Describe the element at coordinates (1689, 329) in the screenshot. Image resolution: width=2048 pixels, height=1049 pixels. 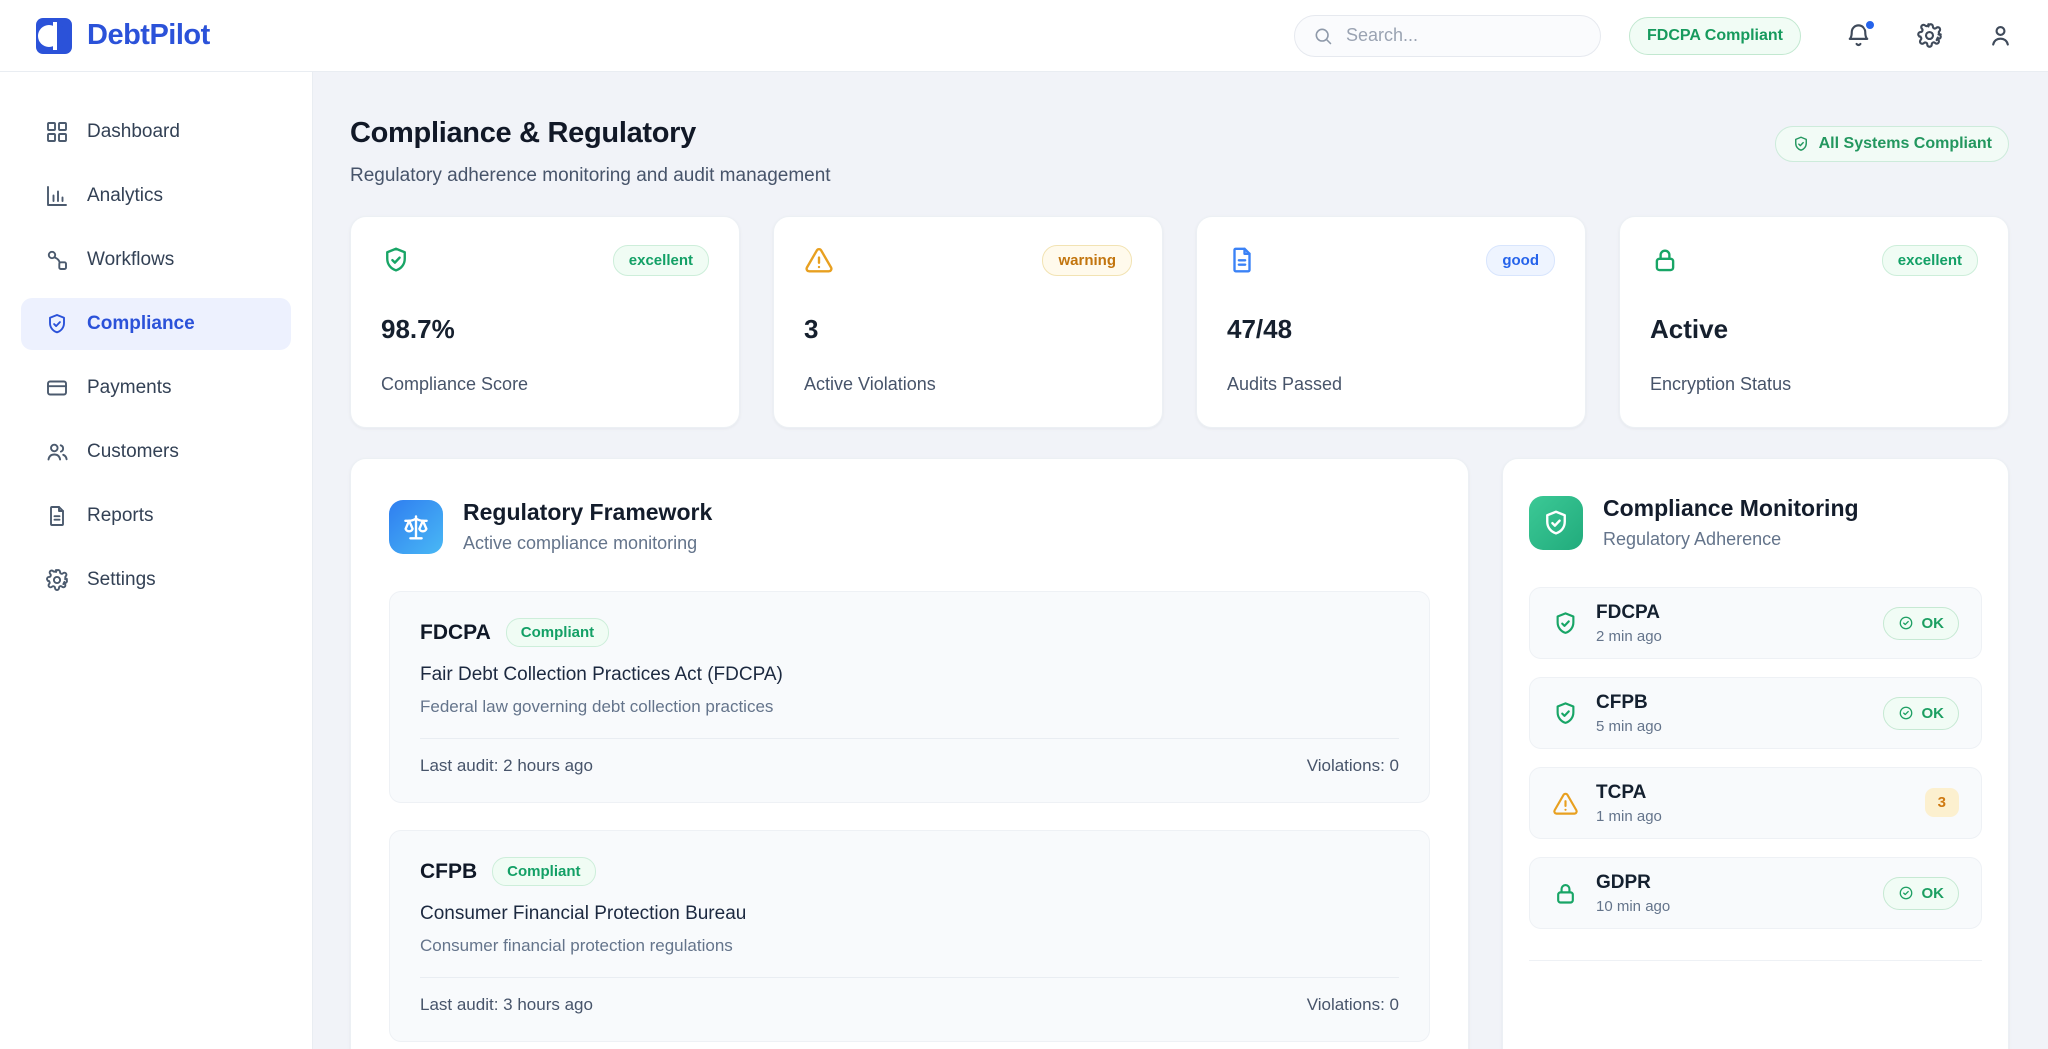
I see `stat-value: Active` at that location.